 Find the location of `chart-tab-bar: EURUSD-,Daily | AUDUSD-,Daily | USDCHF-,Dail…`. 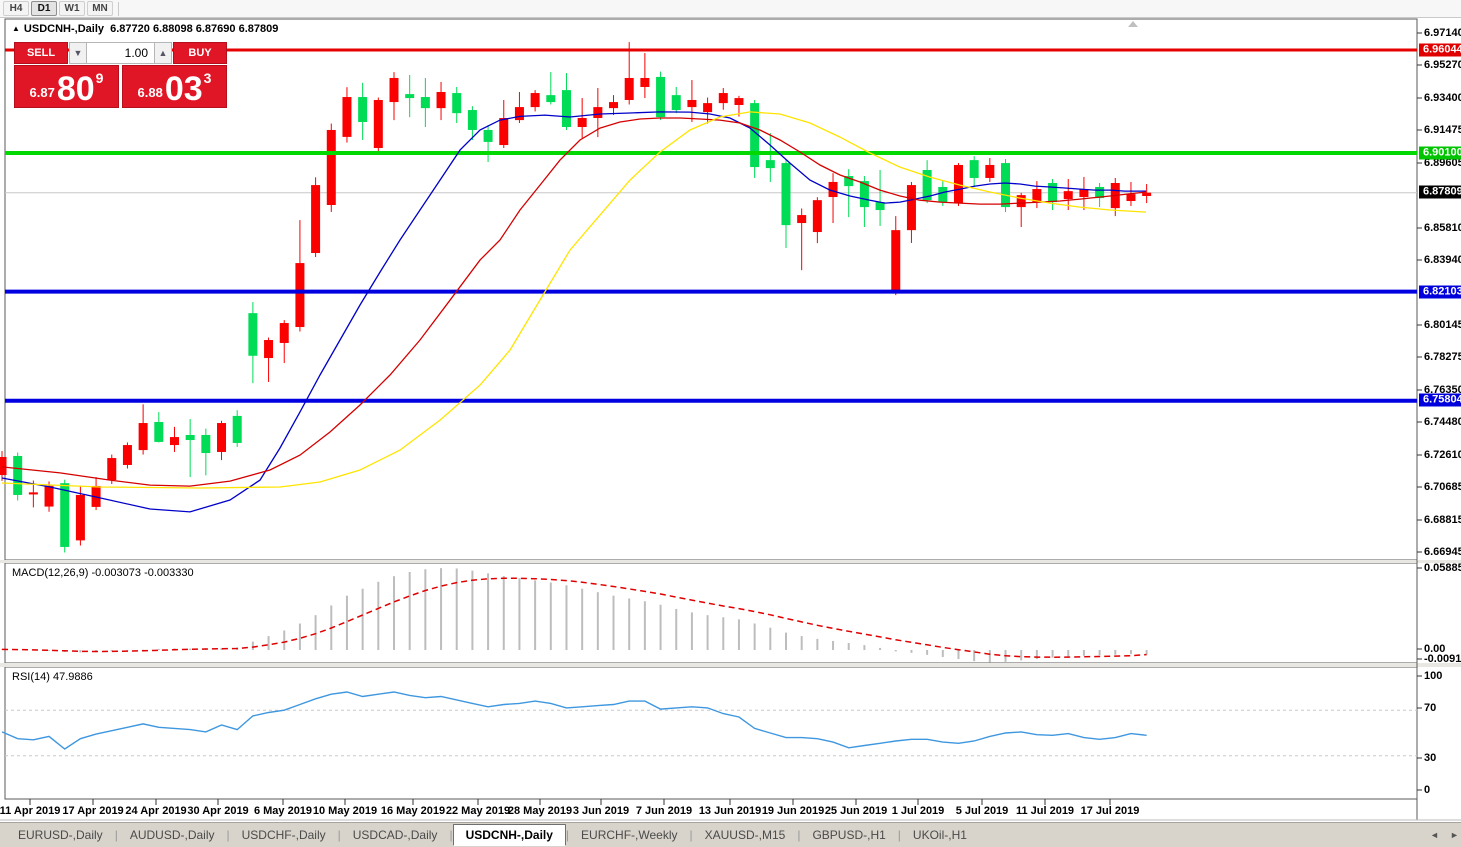

chart-tab-bar: EURUSD-,Daily | AUDUSD-,Daily | USDCHF-,Dail… is located at coordinates (730, 834).